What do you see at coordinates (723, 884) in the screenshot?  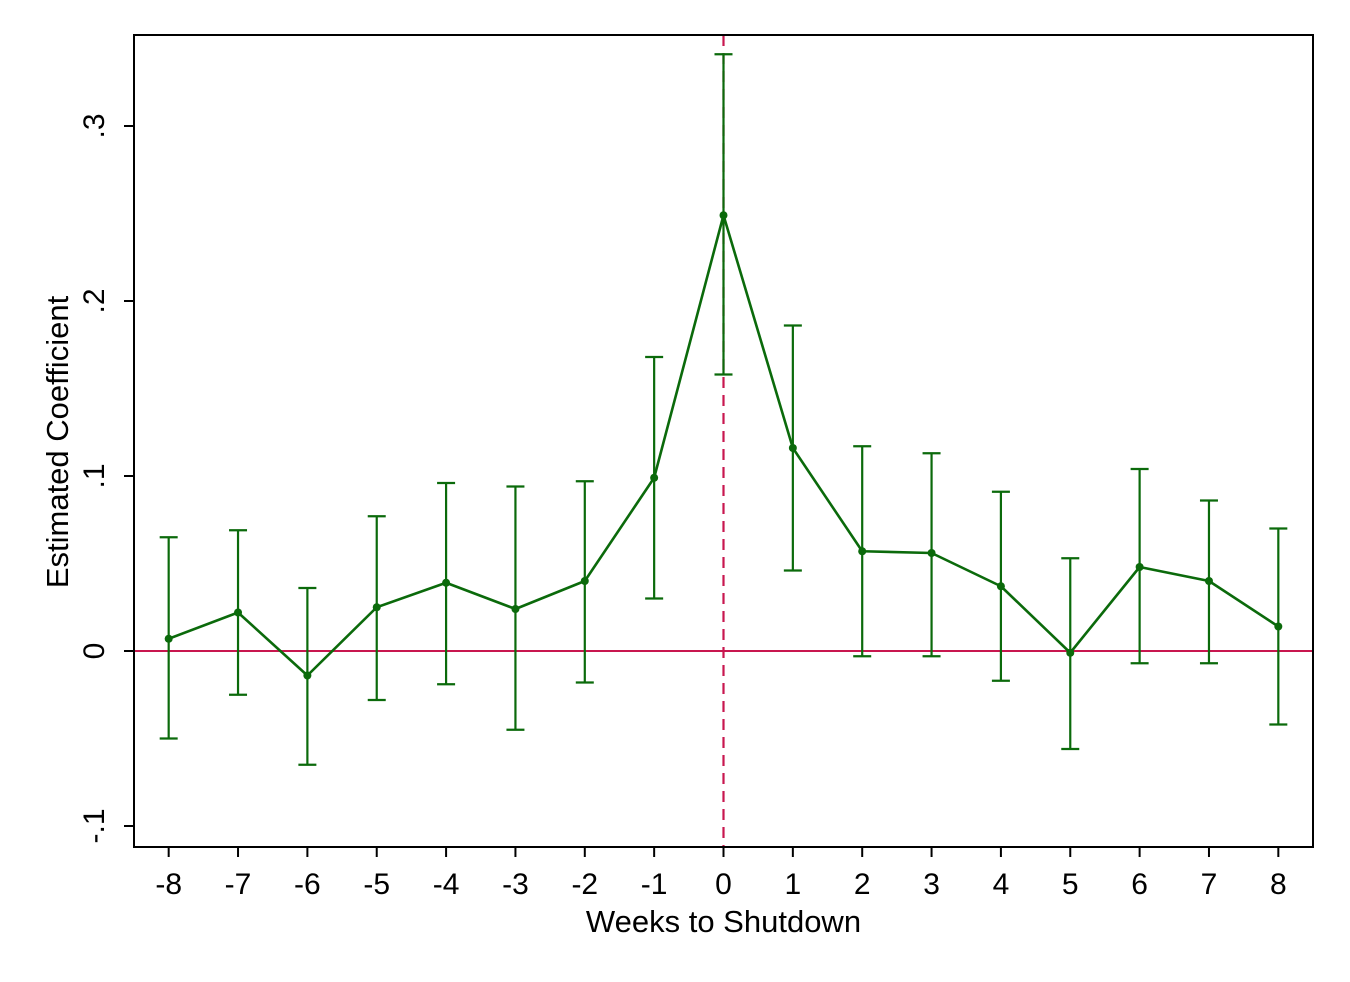 I see `x-tick-label-8: 0` at bounding box center [723, 884].